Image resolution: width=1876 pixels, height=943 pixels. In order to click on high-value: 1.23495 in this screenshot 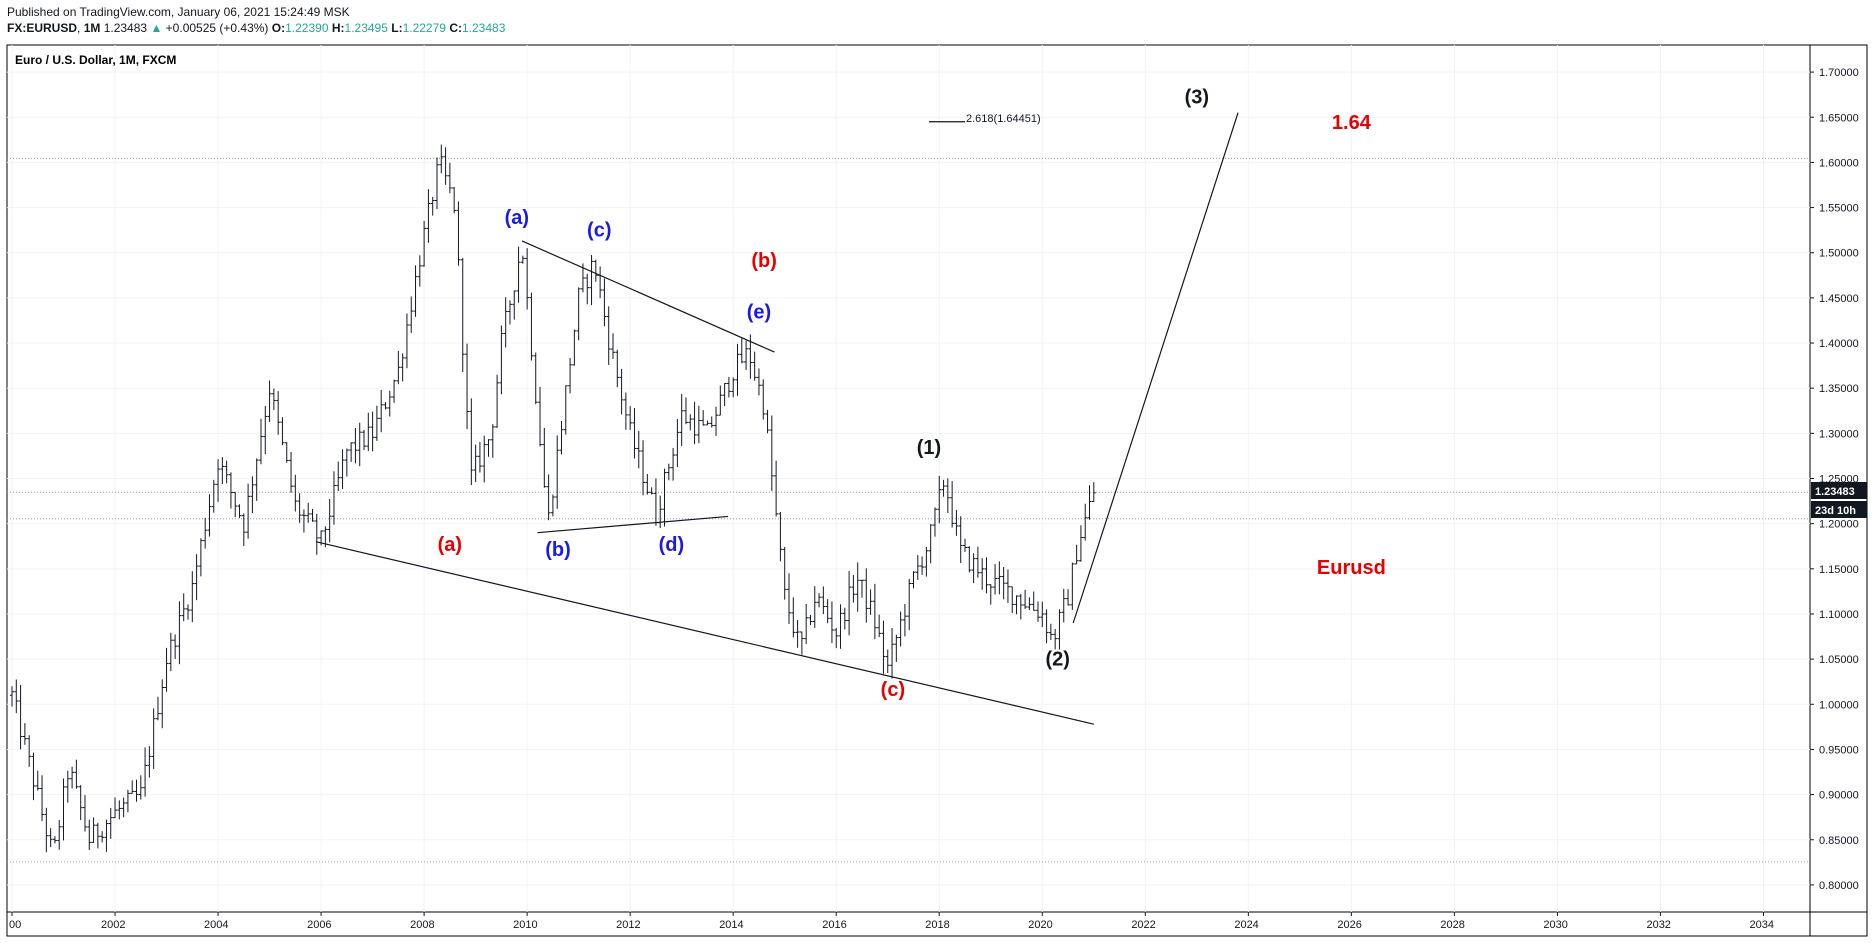, I will do `click(366, 28)`.